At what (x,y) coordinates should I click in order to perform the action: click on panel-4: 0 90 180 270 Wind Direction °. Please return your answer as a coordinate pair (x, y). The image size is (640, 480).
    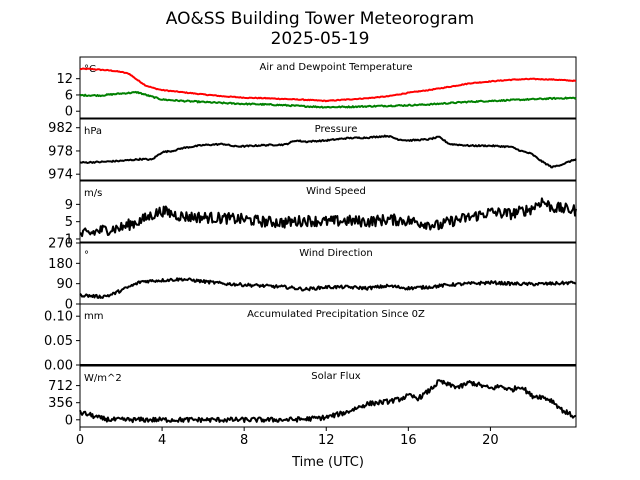
    Looking at the image, I should click on (312, 275).